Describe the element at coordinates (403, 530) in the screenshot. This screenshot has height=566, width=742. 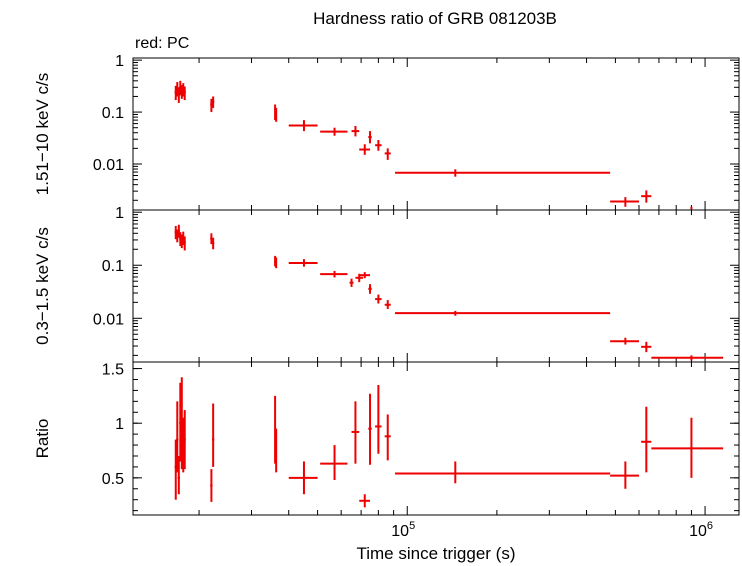
I see `x-tick-label: 10⁵` at that location.